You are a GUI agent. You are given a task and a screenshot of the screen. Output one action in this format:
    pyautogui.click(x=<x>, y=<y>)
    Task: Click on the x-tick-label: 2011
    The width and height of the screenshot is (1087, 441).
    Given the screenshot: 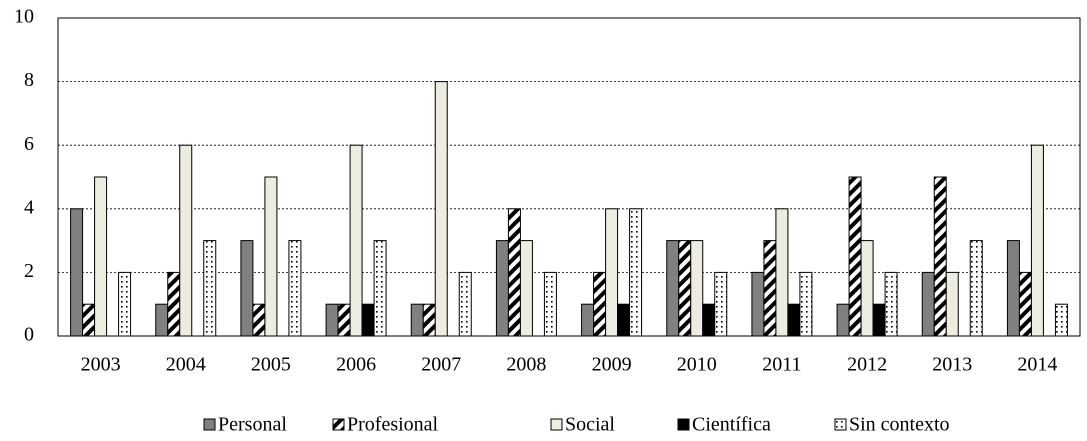 What is the action you would take?
    pyautogui.click(x=781, y=365)
    